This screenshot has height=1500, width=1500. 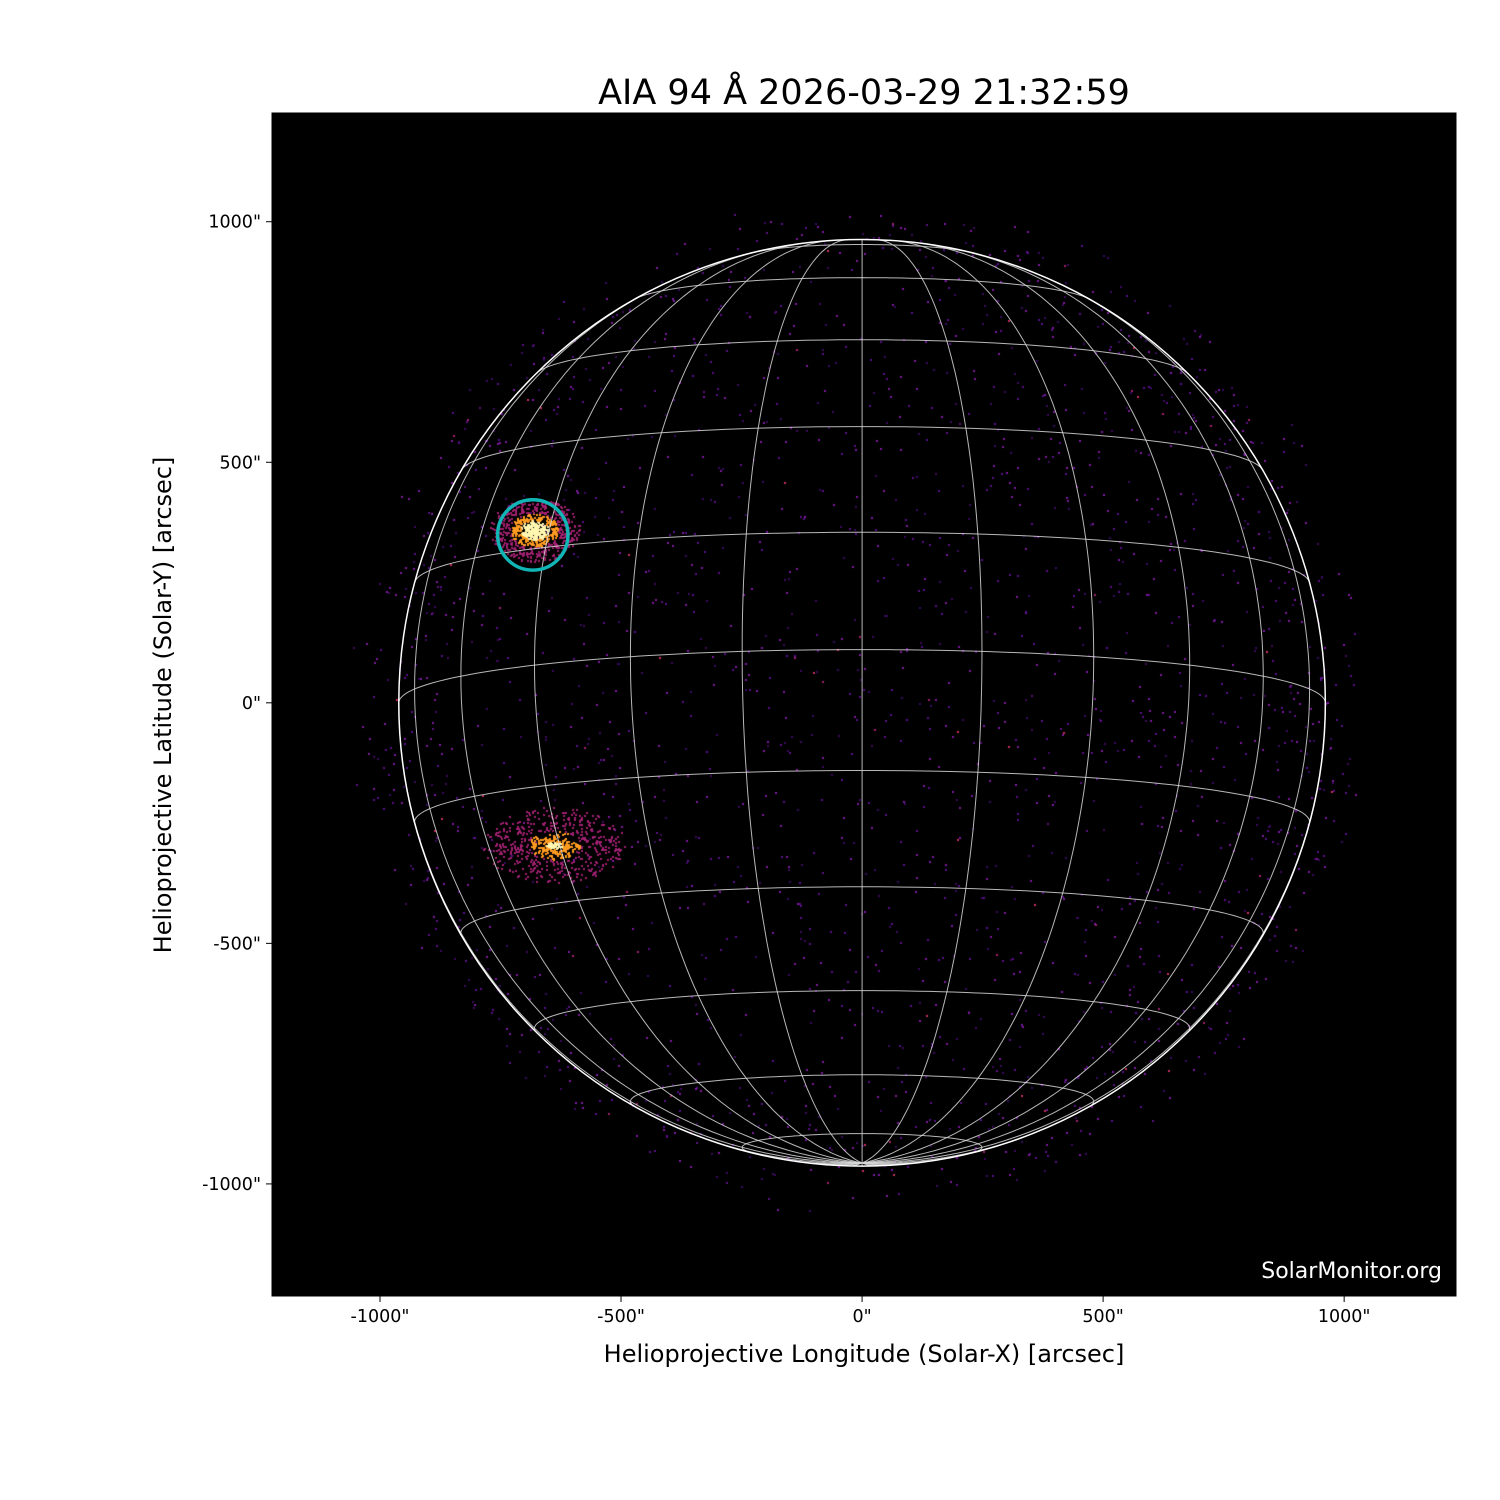 What do you see at coordinates (861, 1317) in the screenshot?
I see `x-tick-label: 0"` at bounding box center [861, 1317].